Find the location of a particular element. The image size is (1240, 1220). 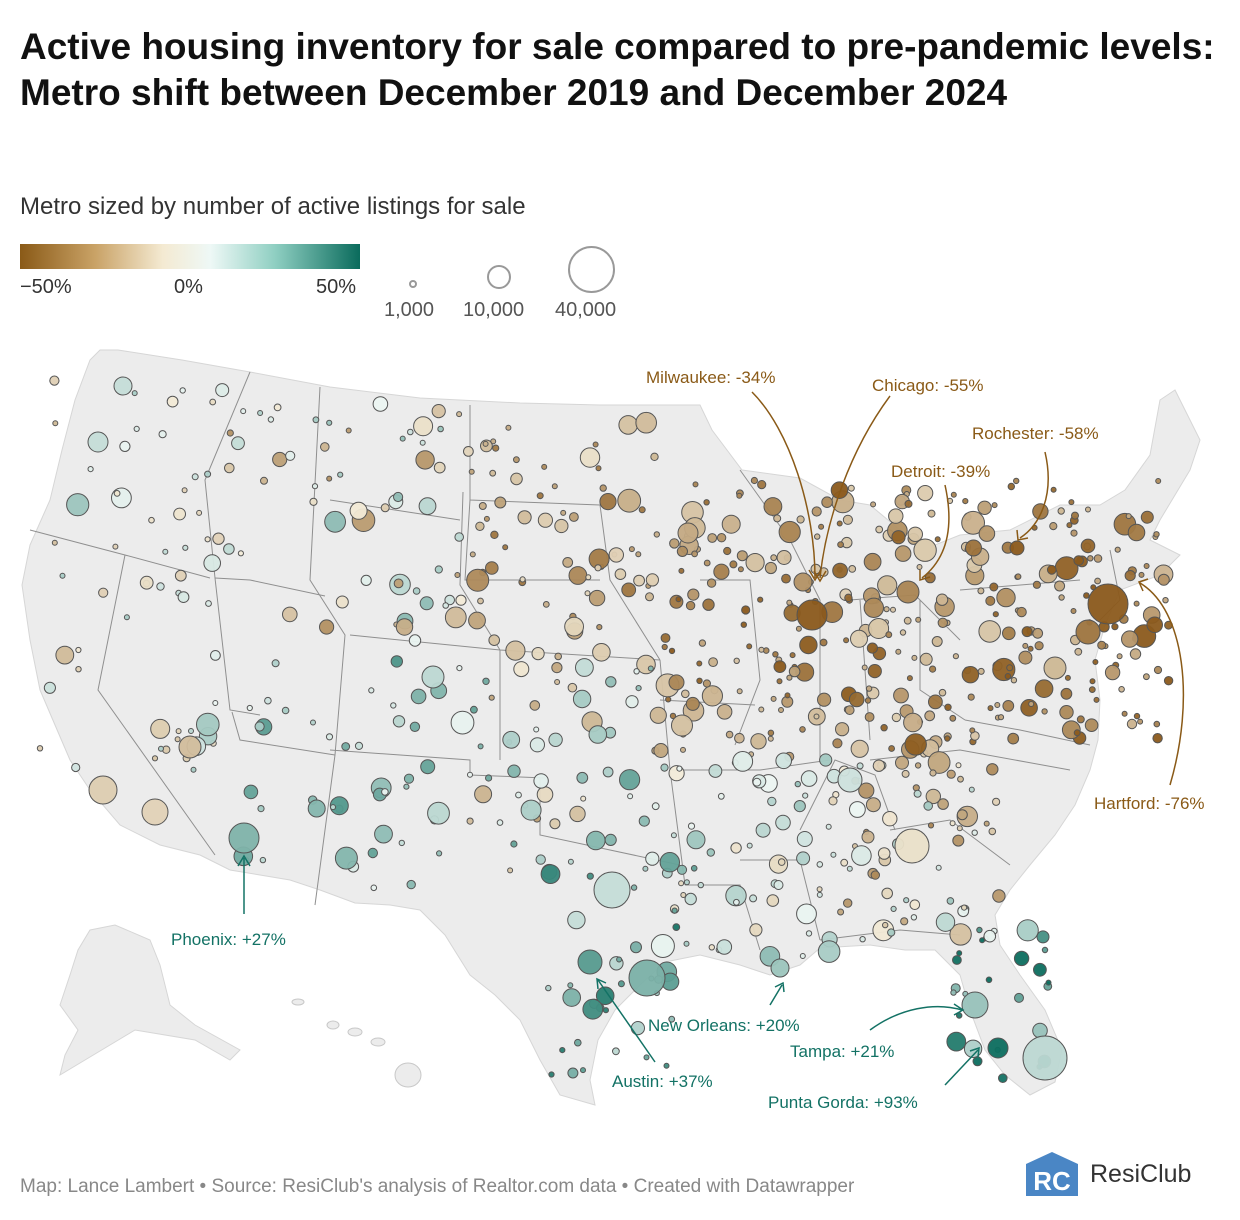

metro-bubble-chicago is located at coordinates (812, 615).